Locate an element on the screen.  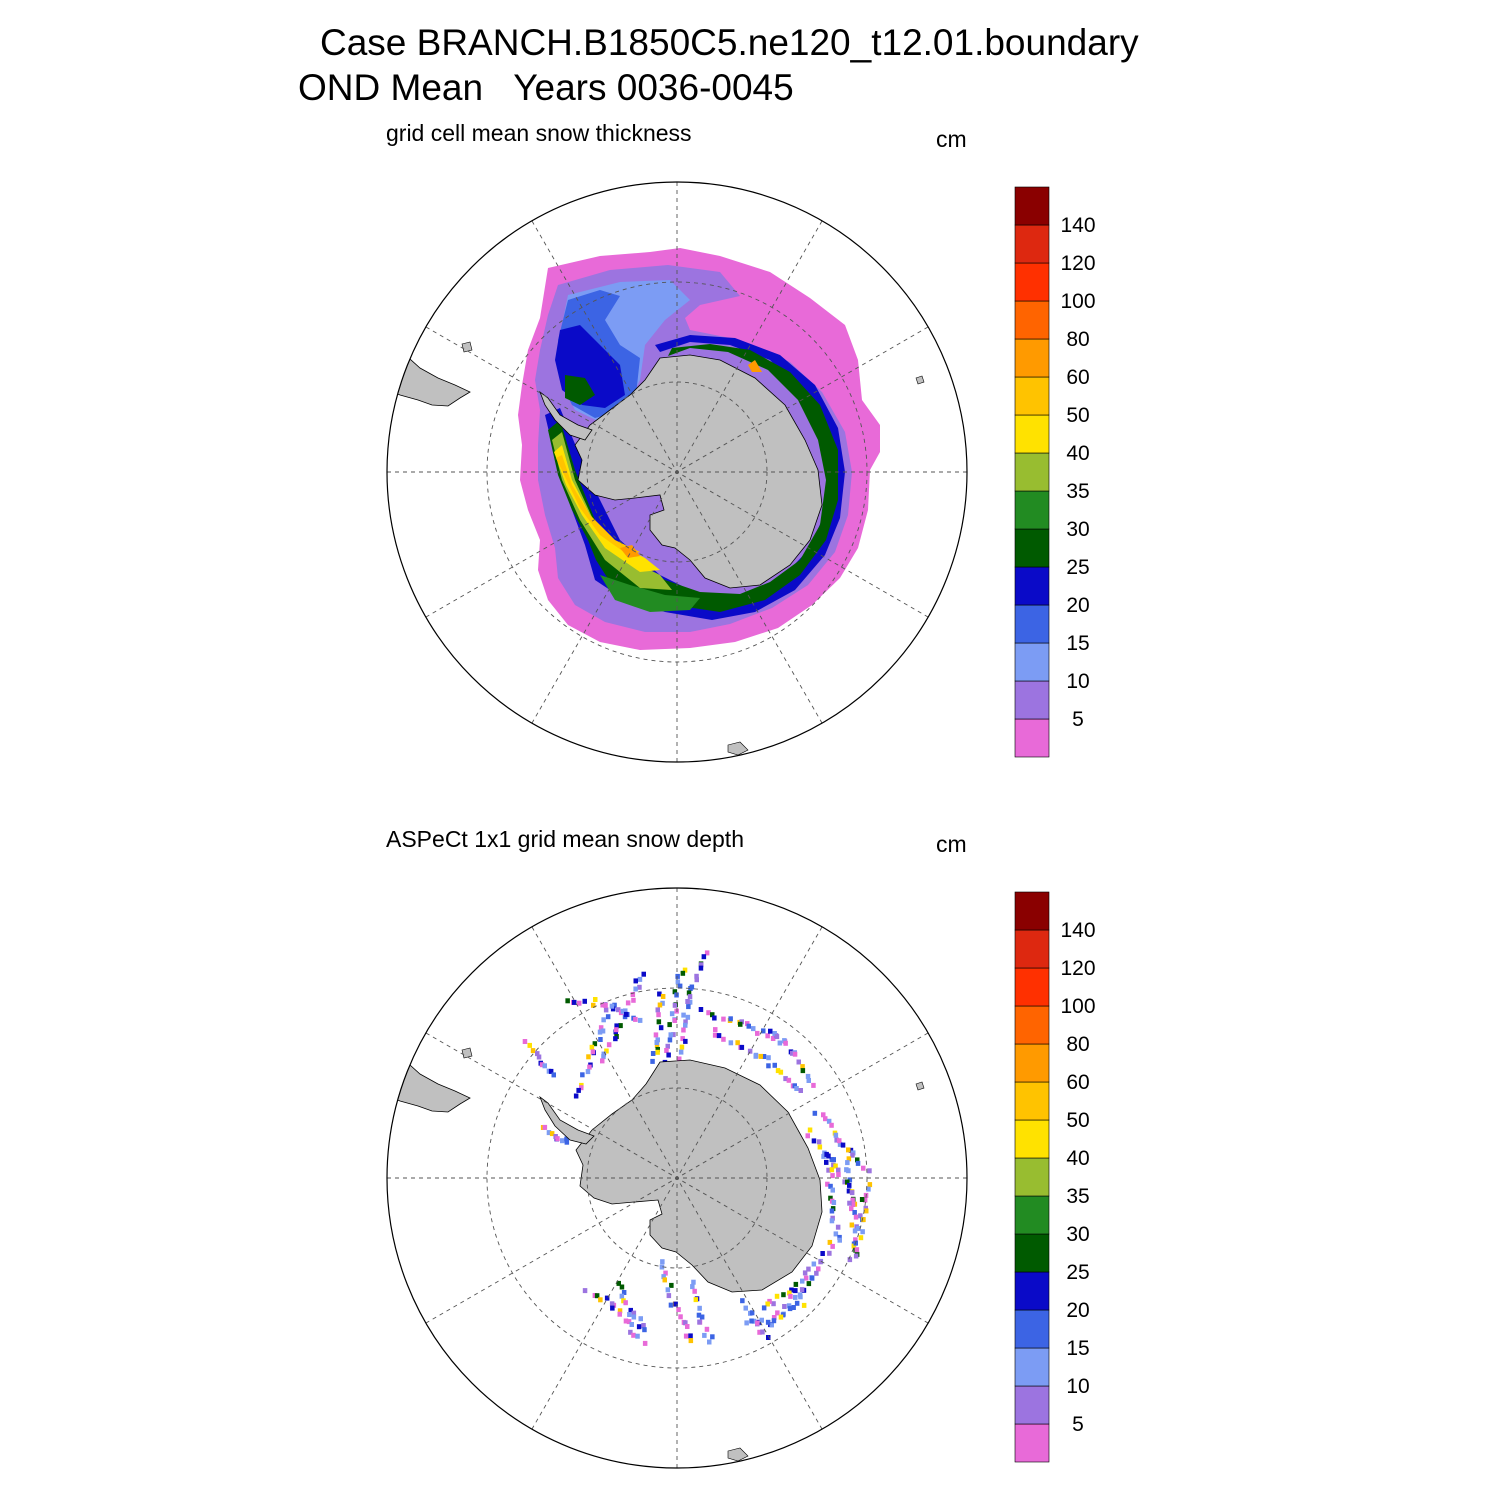
colorbar-tick-label: 80 is located at coordinates (1077, 1044).